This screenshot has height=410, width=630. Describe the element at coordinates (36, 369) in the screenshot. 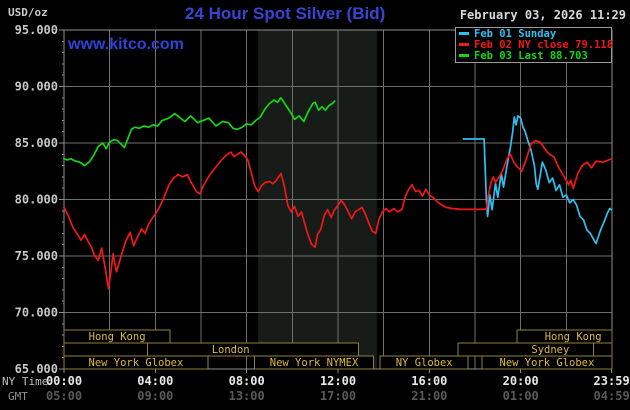

I see `y-tick-label: 65.000` at that location.